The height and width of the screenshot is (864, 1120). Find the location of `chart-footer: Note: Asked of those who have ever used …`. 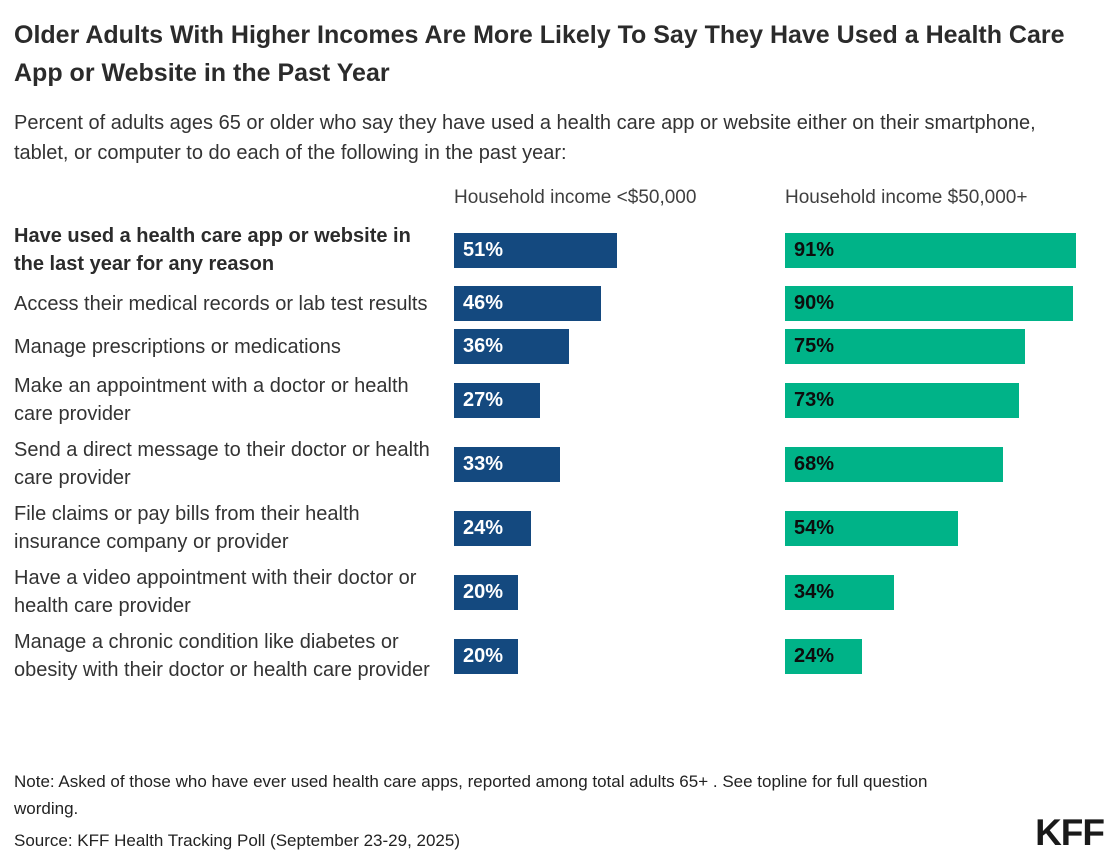

chart-footer: Note: Asked of those who have ever used … is located at coordinates (560, 810).